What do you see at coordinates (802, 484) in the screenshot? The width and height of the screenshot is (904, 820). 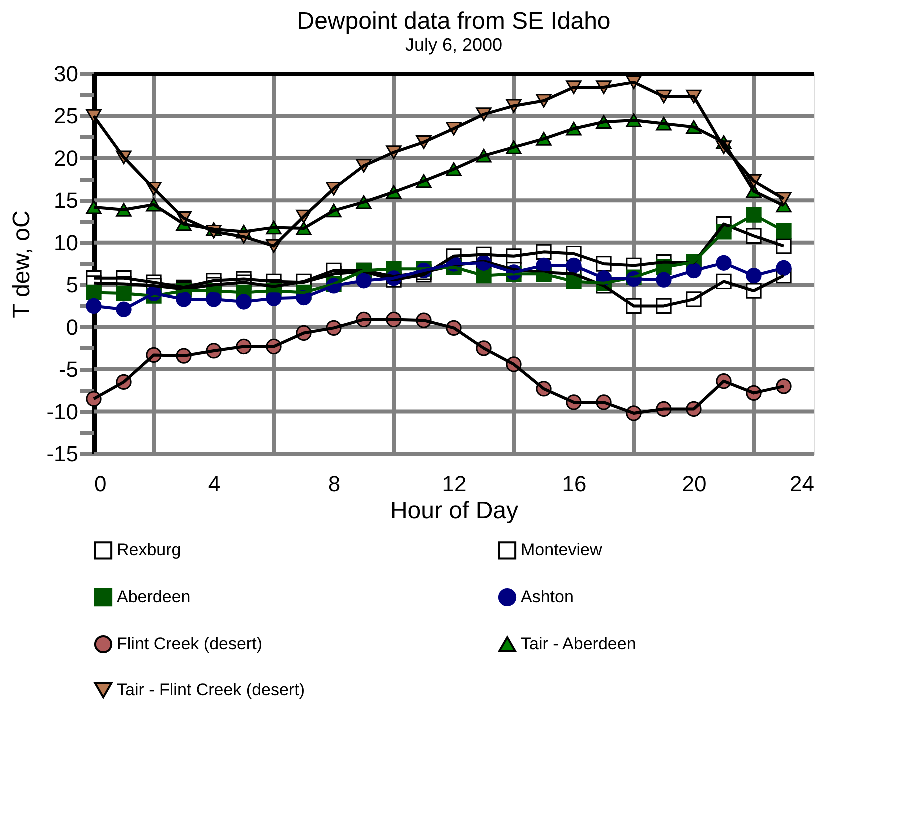 I see `x-tick-label: 24` at bounding box center [802, 484].